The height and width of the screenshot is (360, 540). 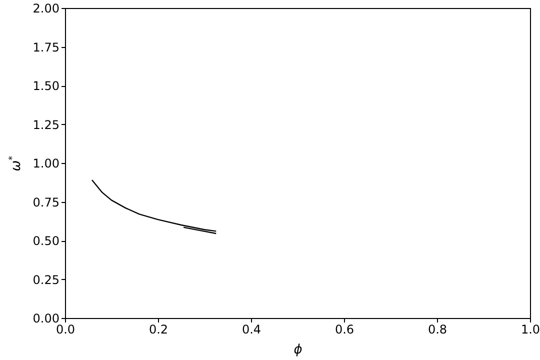 What do you see at coordinates (66, 329) in the screenshot?
I see `x-tick-label: 0.0` at bounding box center [66, 329].